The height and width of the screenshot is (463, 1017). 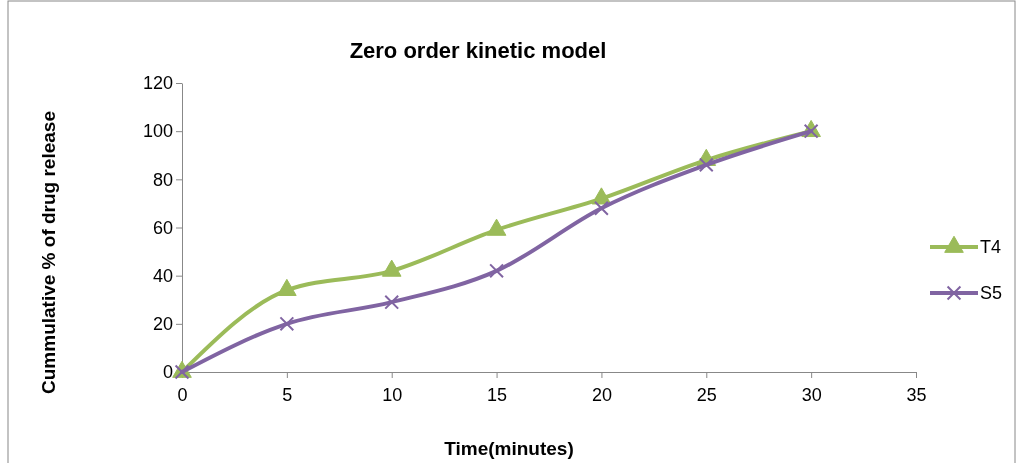 I want to click on y-tick-label: 0, so click(x=167, y=372).